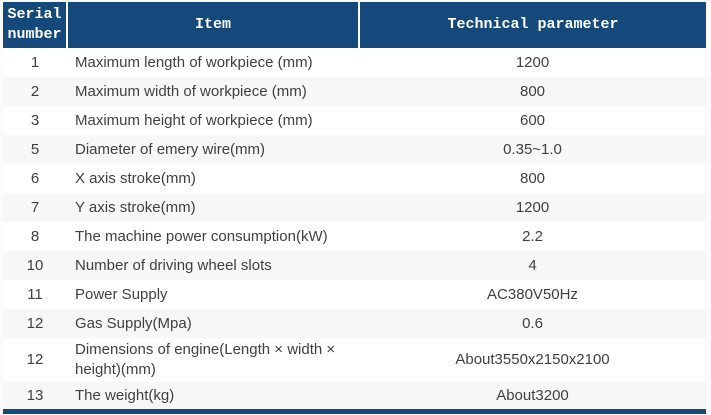 This screenshot has width=711, height=415. I want to click on item-cell: Y axis stroke(mm), so click(135, 207).